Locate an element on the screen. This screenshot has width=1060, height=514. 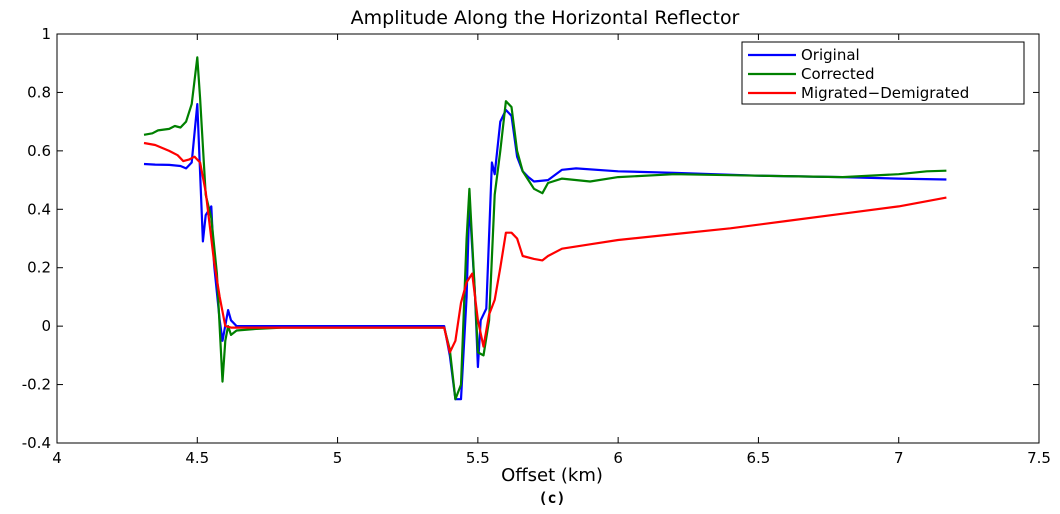
x-tick-label: 6.5 is located at coordinates (758, 458).